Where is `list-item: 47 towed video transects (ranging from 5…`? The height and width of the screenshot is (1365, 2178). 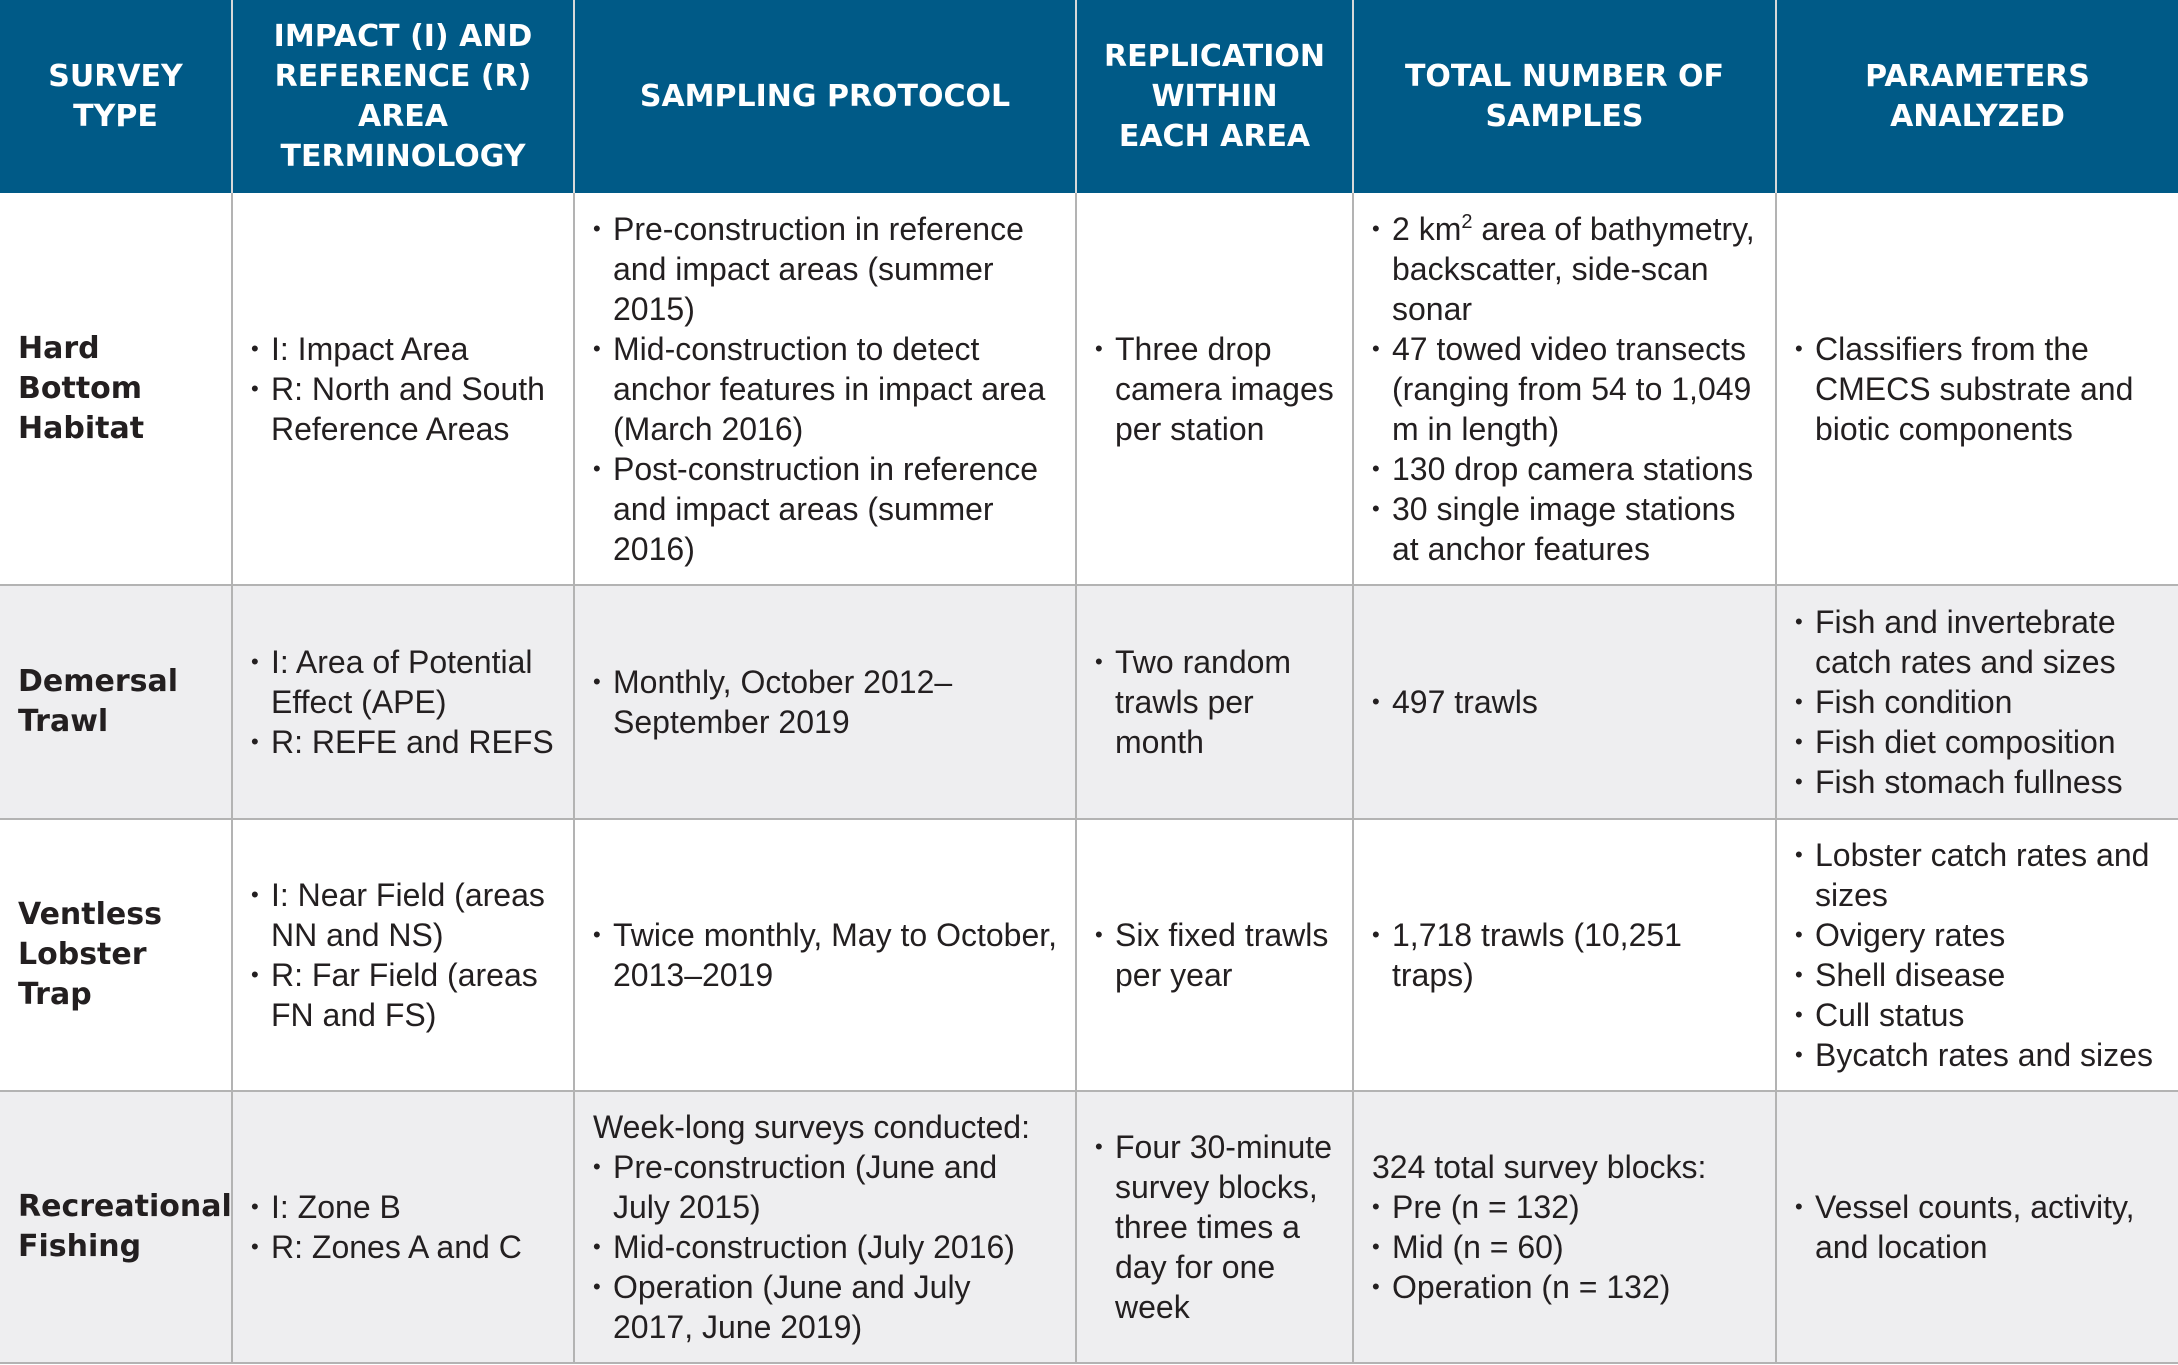
list-item: 47 towed video transects (ranging from 5… is located at coordinates (1564, 389).